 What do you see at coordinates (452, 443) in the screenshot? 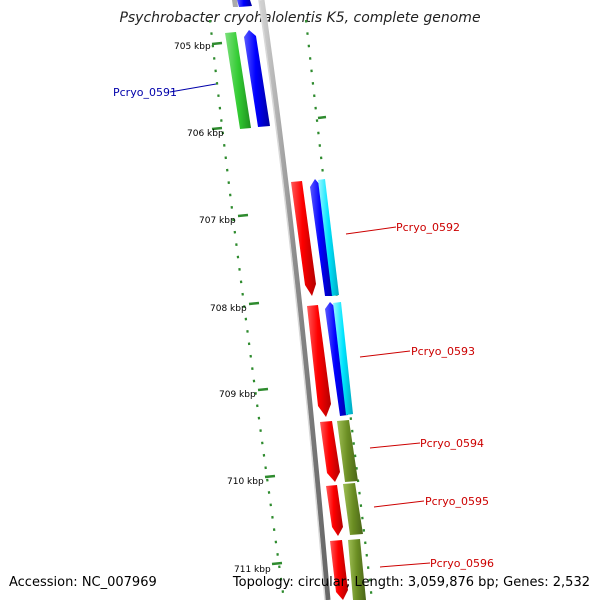
I see `gene-label: Pcryo_0594` at bounding box center [452, 443].